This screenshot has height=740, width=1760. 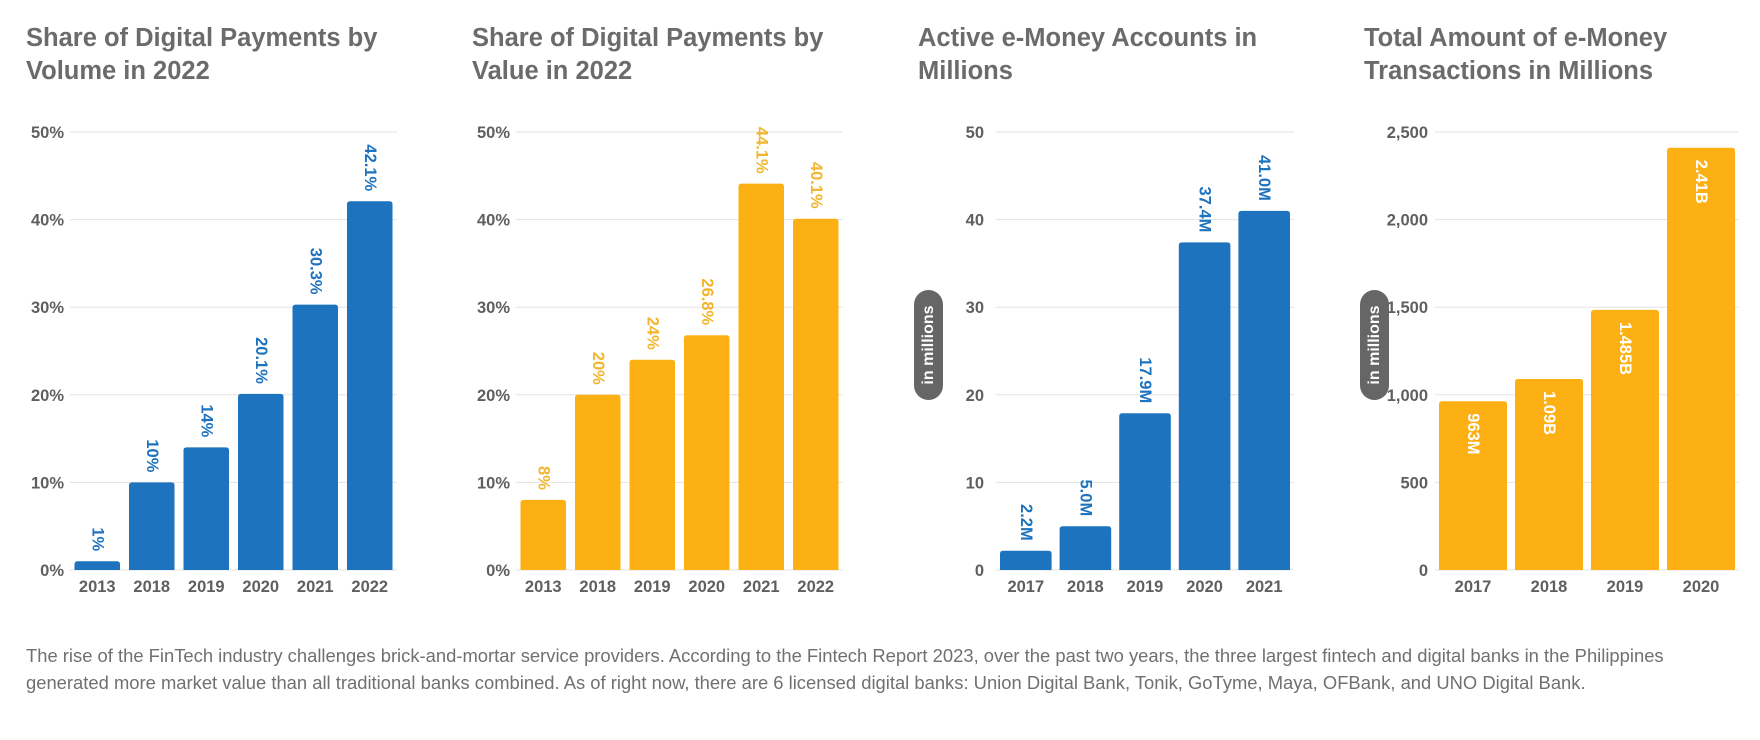 I want to click on y-tick-label: 30, so click(x=975, y=308).